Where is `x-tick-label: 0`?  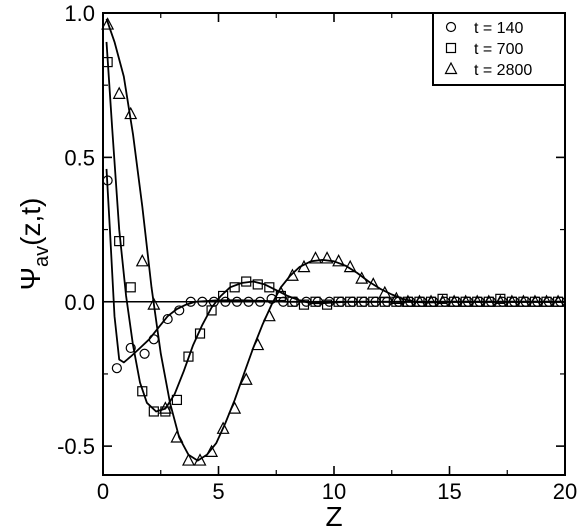 x-tick-label: 0 is located at coordinates (103, 491).